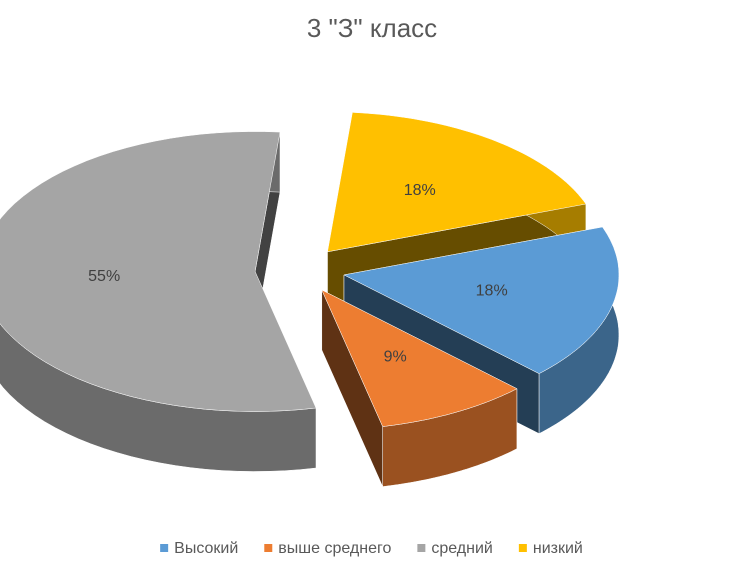  I want to click on legend-label: низкий, so click(558, 548).